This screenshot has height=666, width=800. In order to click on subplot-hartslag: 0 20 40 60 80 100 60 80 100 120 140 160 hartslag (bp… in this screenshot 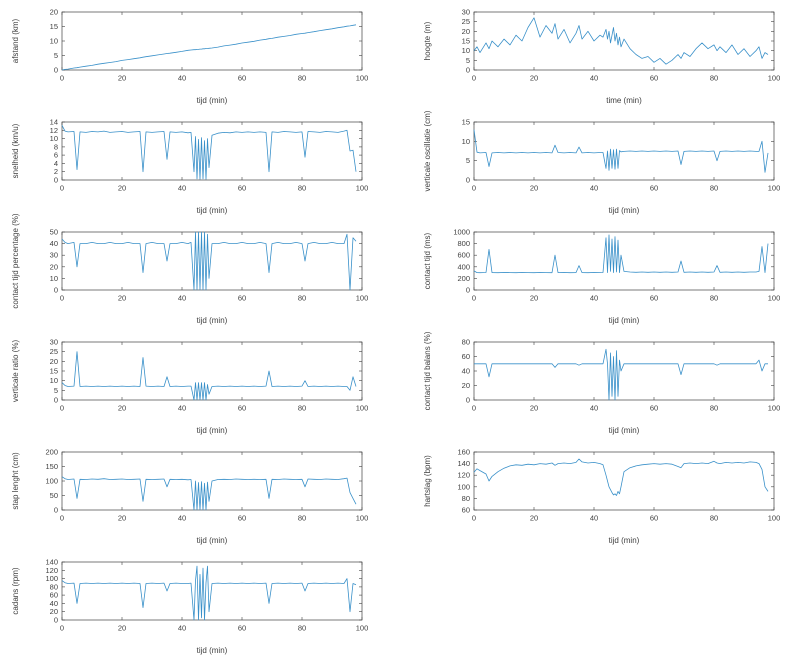, I will do `click(600, 499)`.